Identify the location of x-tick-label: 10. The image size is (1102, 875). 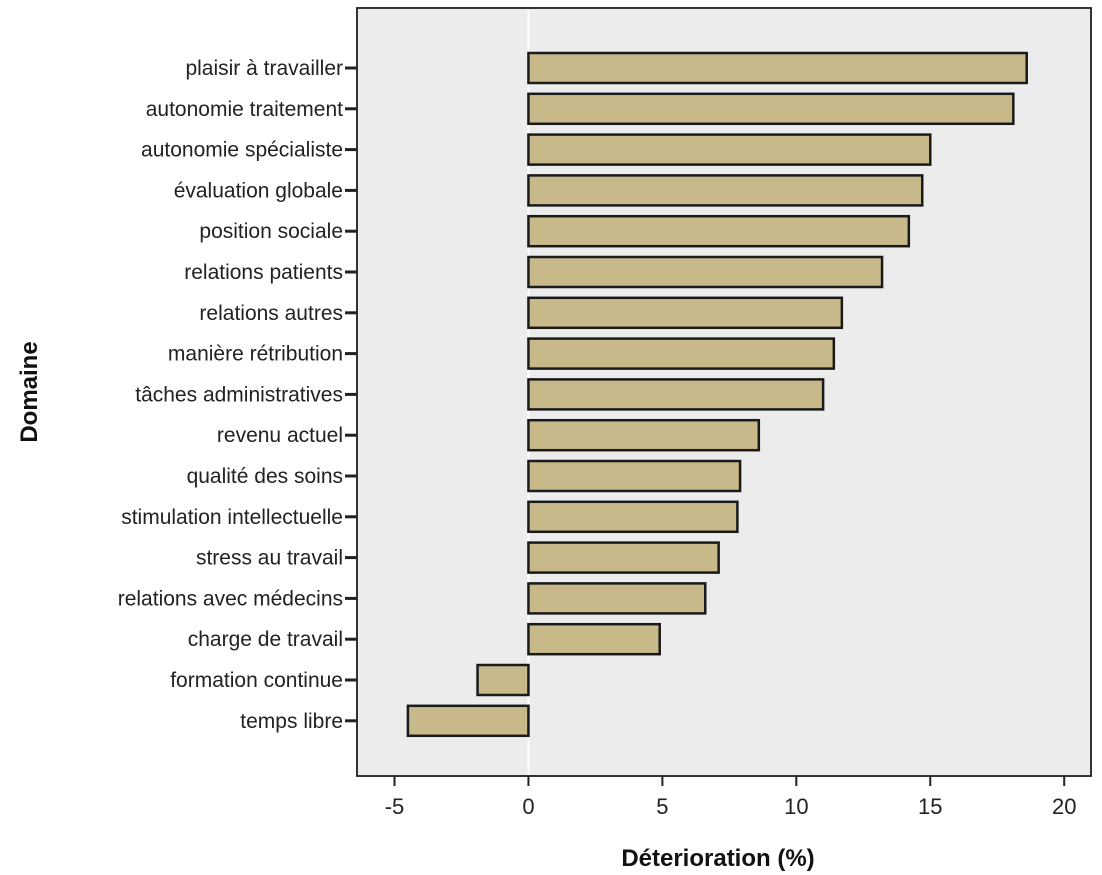
(796, 806).